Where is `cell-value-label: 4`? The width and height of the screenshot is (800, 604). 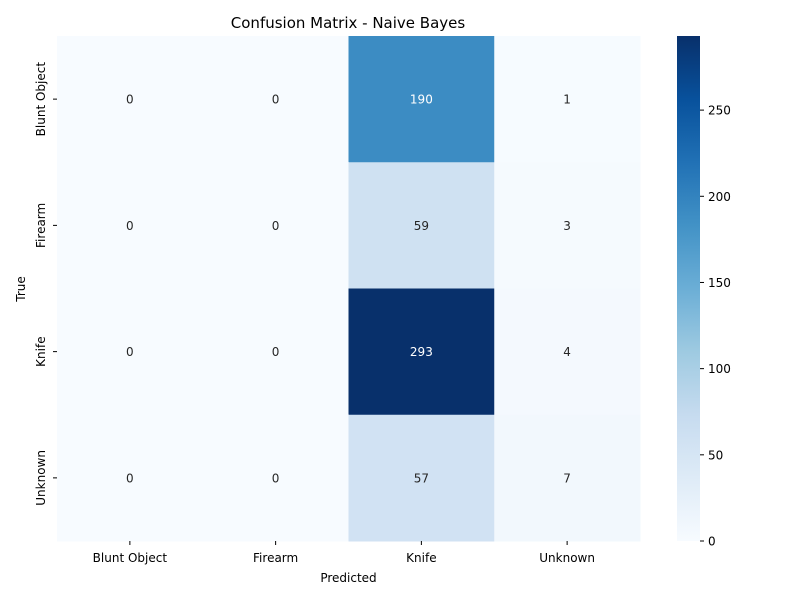
cell-value-label: 4 is located at coordinates (567, 352).